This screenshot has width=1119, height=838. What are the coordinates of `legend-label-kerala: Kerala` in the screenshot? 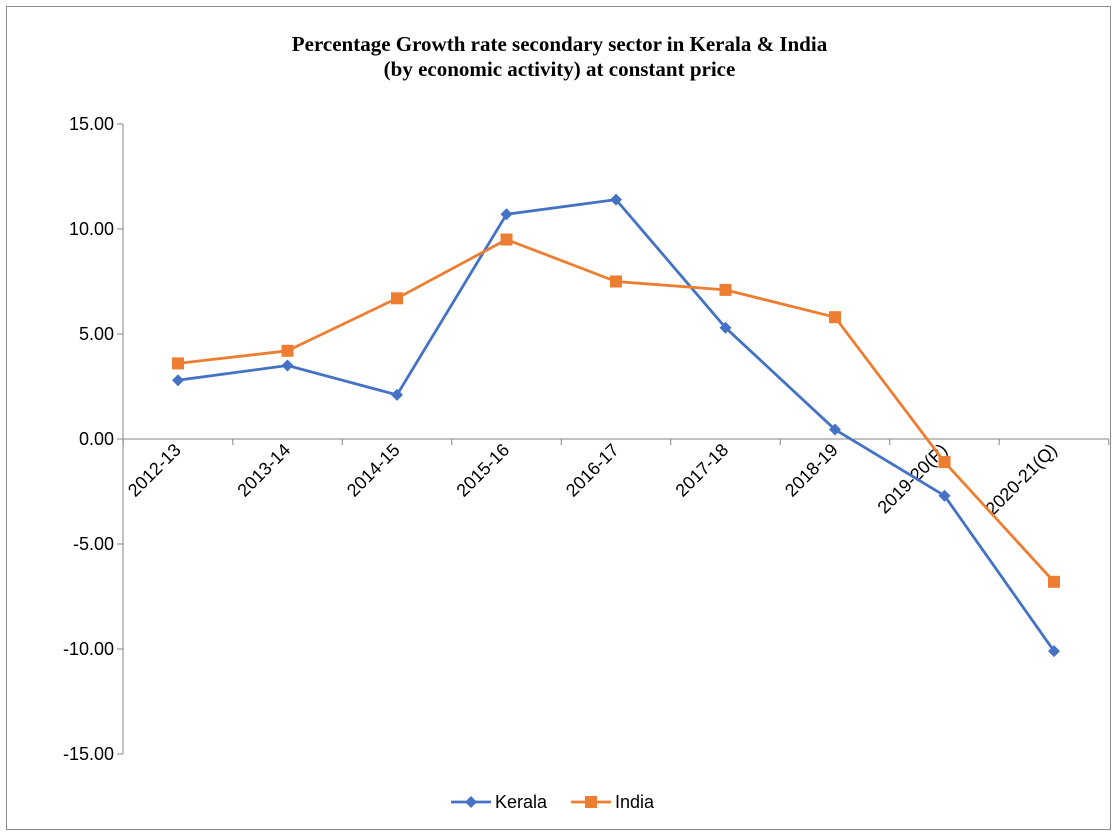 It's located at (521, 802).